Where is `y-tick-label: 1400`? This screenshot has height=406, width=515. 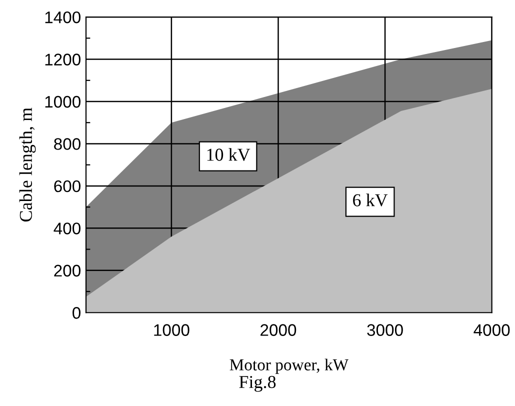
y-tick-label: 1400 is located at coordinates (62, 17).